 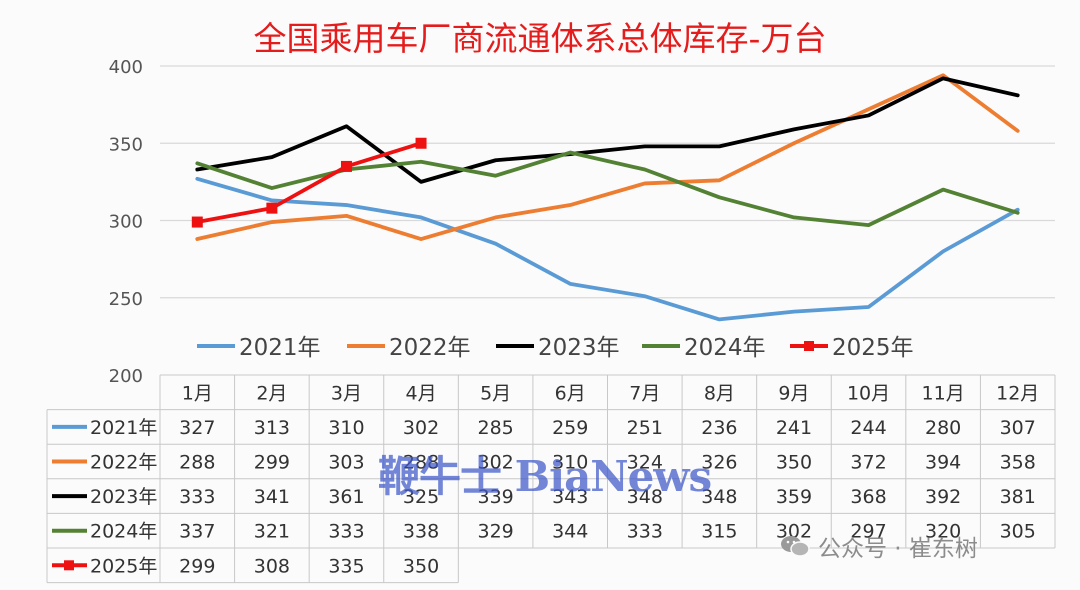 I want to click on x-tick-label: 12月, so click(x=1017, y=393).